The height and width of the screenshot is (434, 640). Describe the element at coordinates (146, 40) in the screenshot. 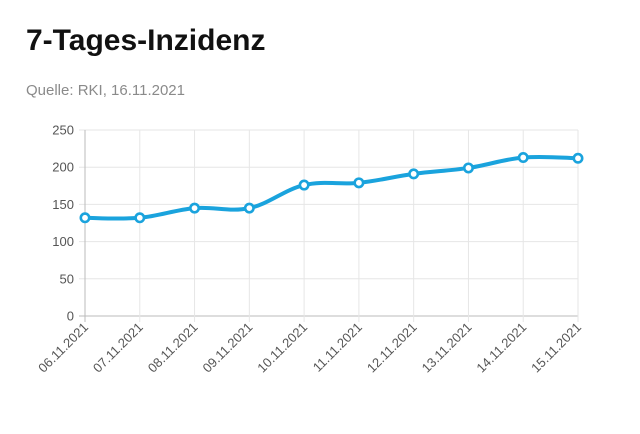

I see `chart-title: 7-Tages-Inzidenz` at that location.